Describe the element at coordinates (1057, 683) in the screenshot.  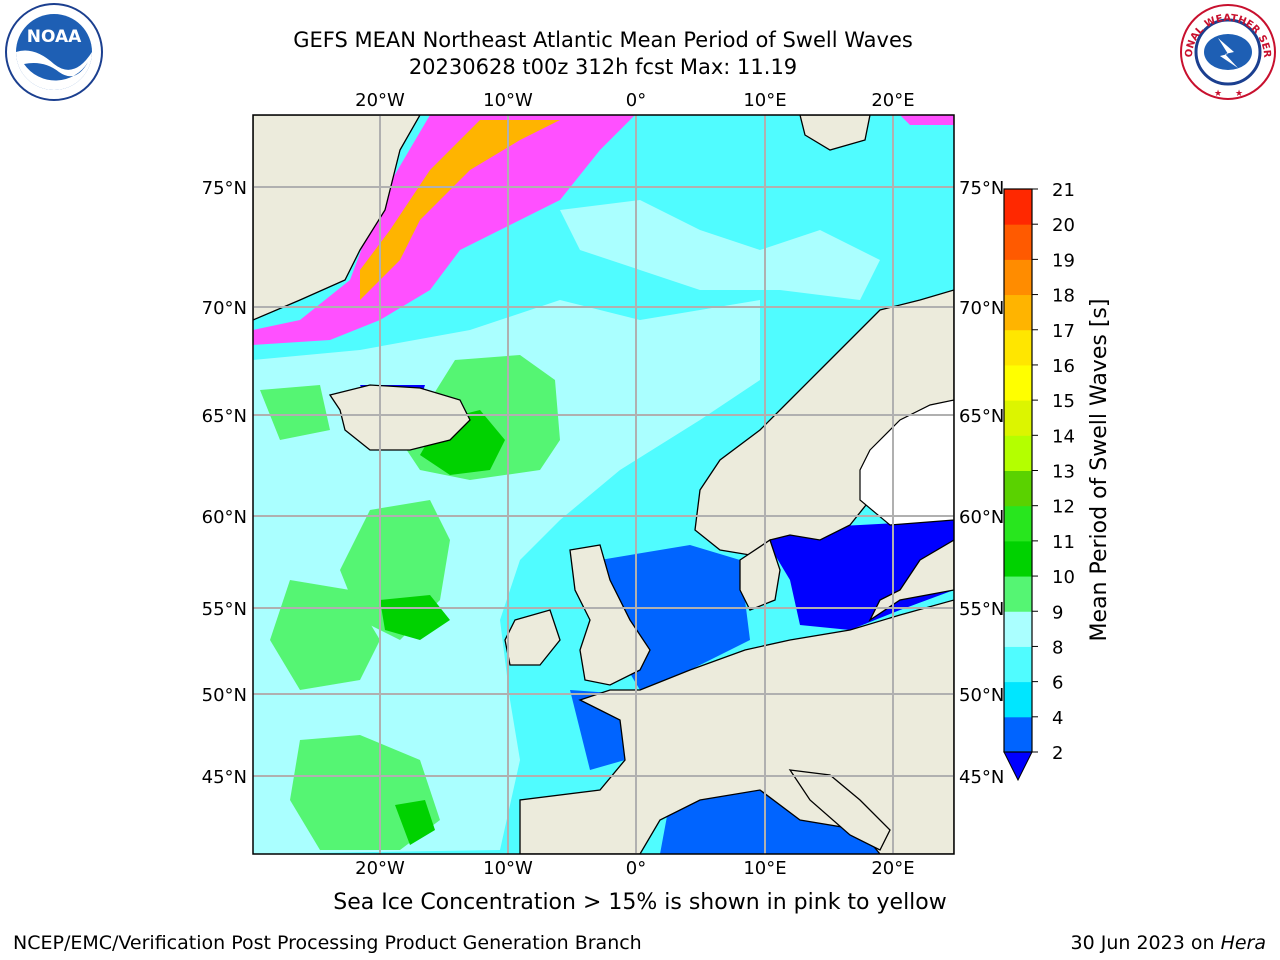
I see `colorbar-tick-label: 6` at that location.